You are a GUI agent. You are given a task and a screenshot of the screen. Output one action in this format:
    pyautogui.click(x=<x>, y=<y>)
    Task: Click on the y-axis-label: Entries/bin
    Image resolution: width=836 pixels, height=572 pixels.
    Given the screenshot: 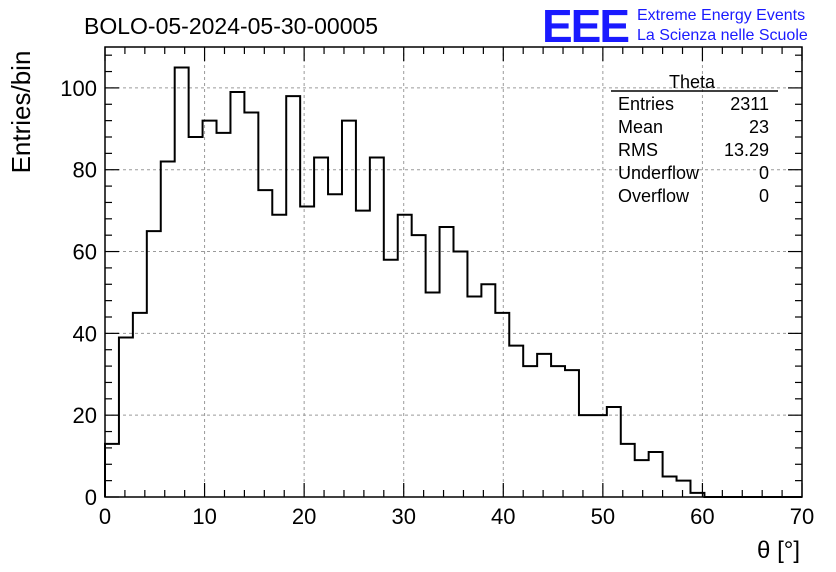 What is the action you would take?
    pyautogui.click(x=21, y=112)
    